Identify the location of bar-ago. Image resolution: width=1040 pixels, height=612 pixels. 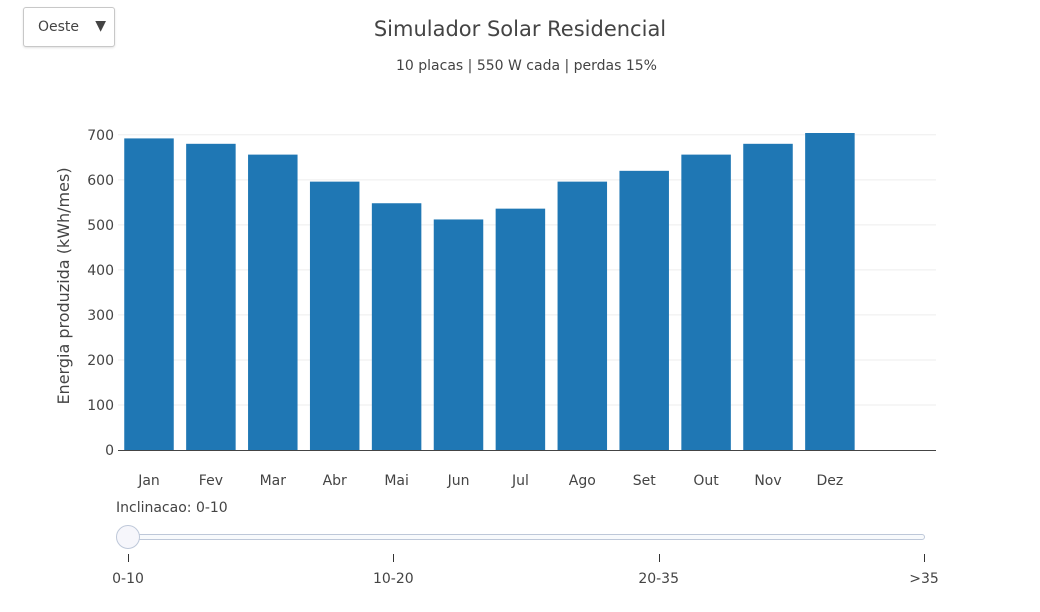
(582, 315).